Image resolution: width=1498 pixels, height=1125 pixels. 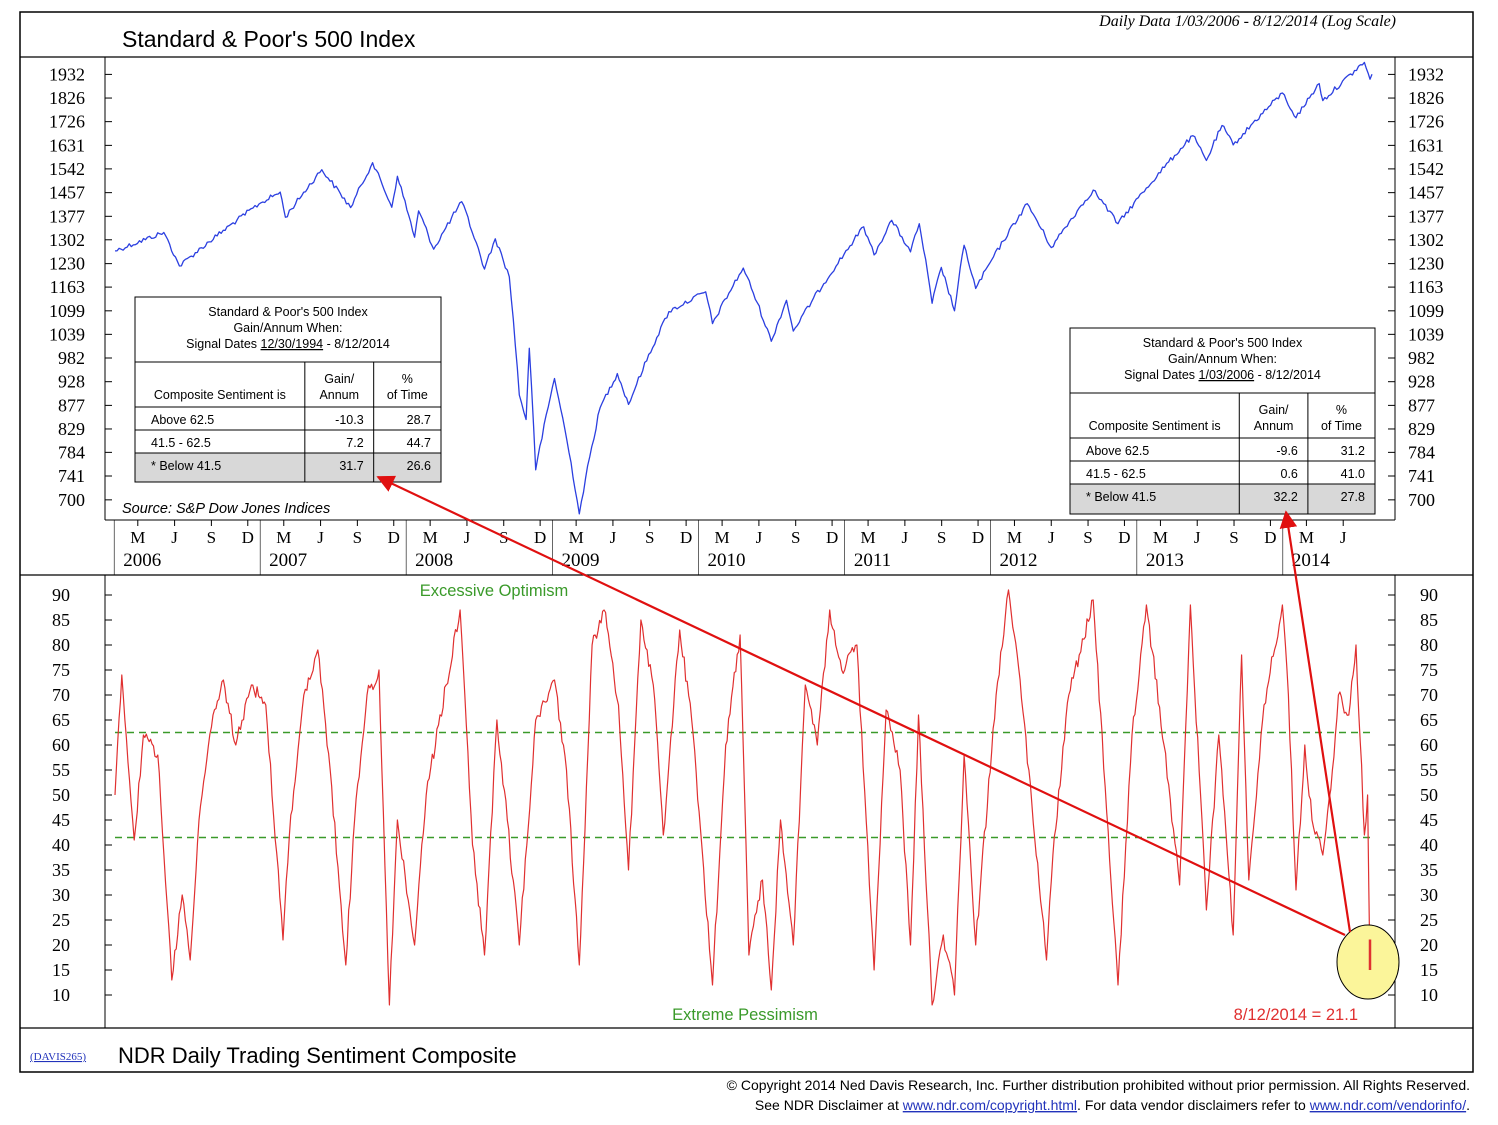 I want to click on price-source-label: Source: S&P Dow Jones Indices, so click(x=226, y=509).